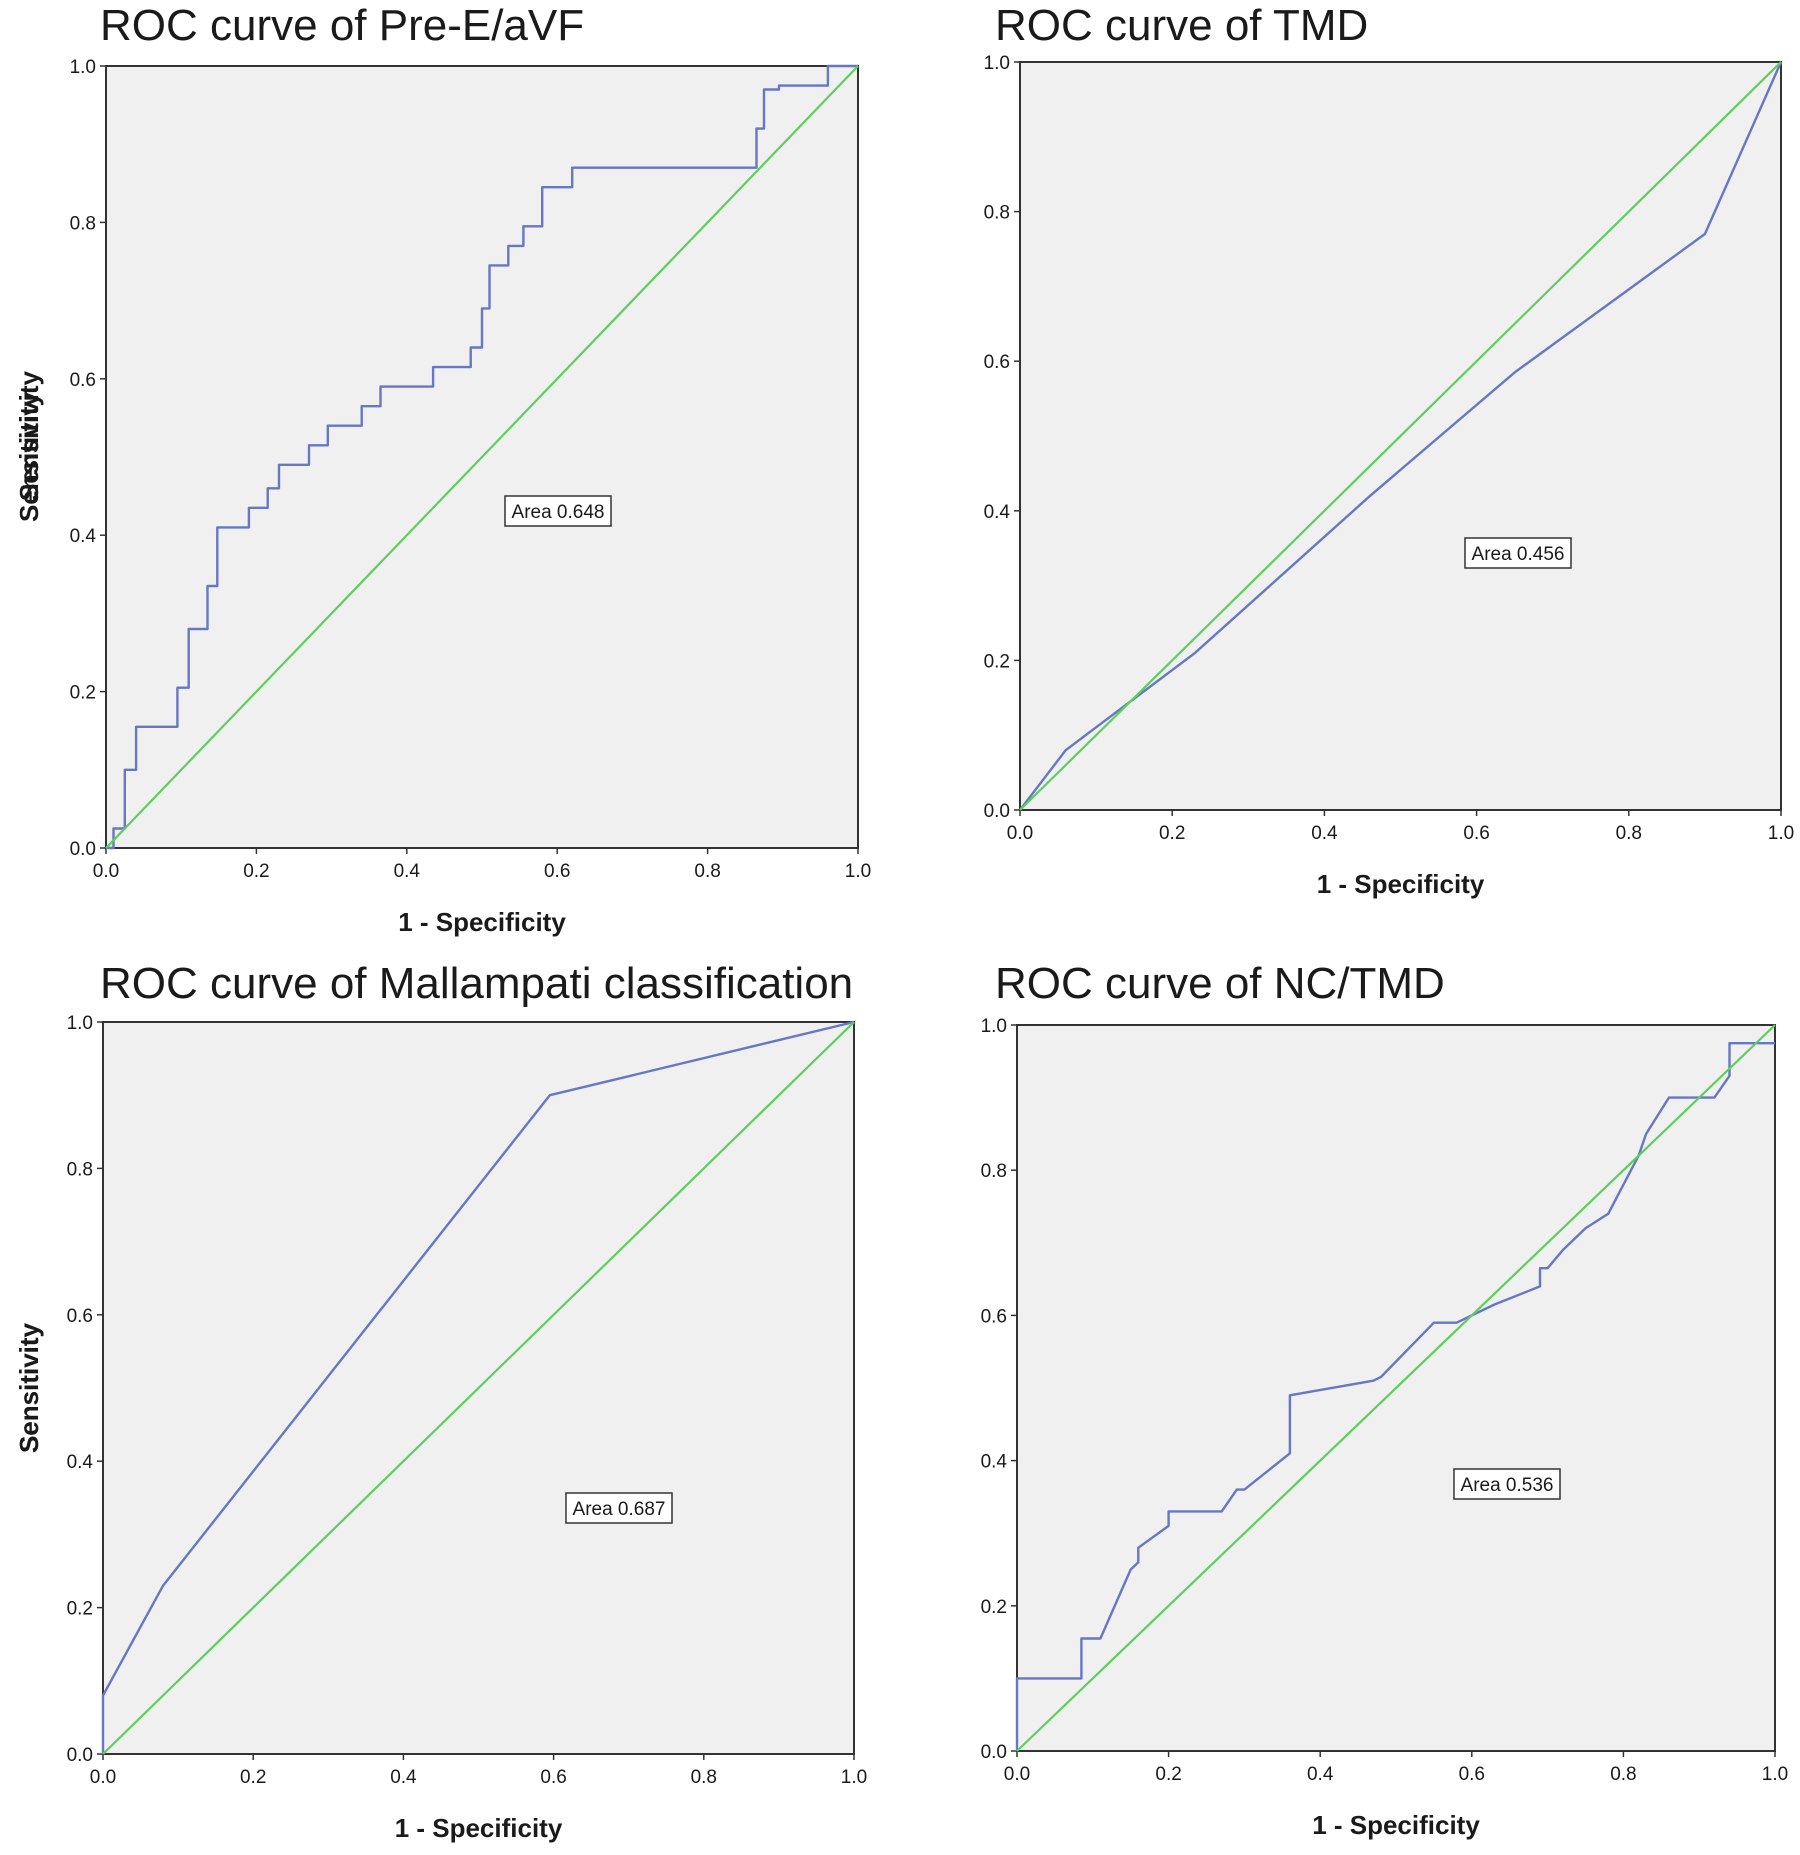 The image size is (1800, 1855). What do you see at coordinates (476, 983) in the screenshot?
I see `chart-title: ROC curve of Mallampati classification` at bounding box center [476, 983].